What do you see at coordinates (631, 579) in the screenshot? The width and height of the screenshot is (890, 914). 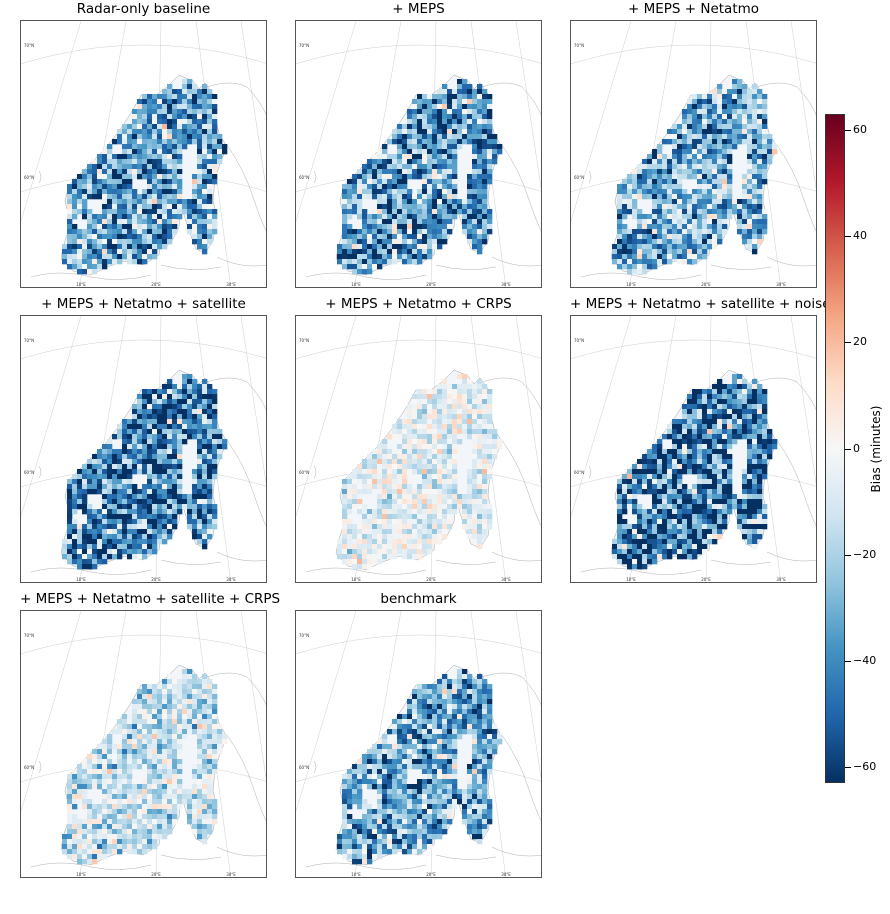 I see `longitude-tick-label: 10°E` at bounding box center [631, 579].